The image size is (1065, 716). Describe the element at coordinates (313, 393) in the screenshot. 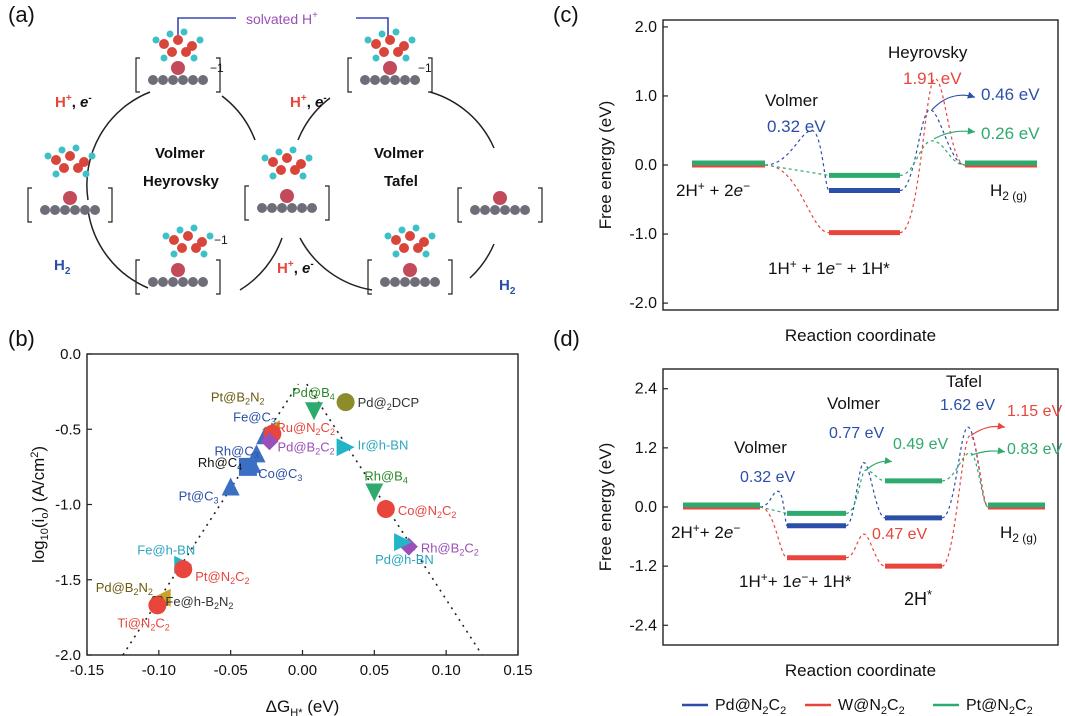

I see `point-label: Pd@B4` at that location.